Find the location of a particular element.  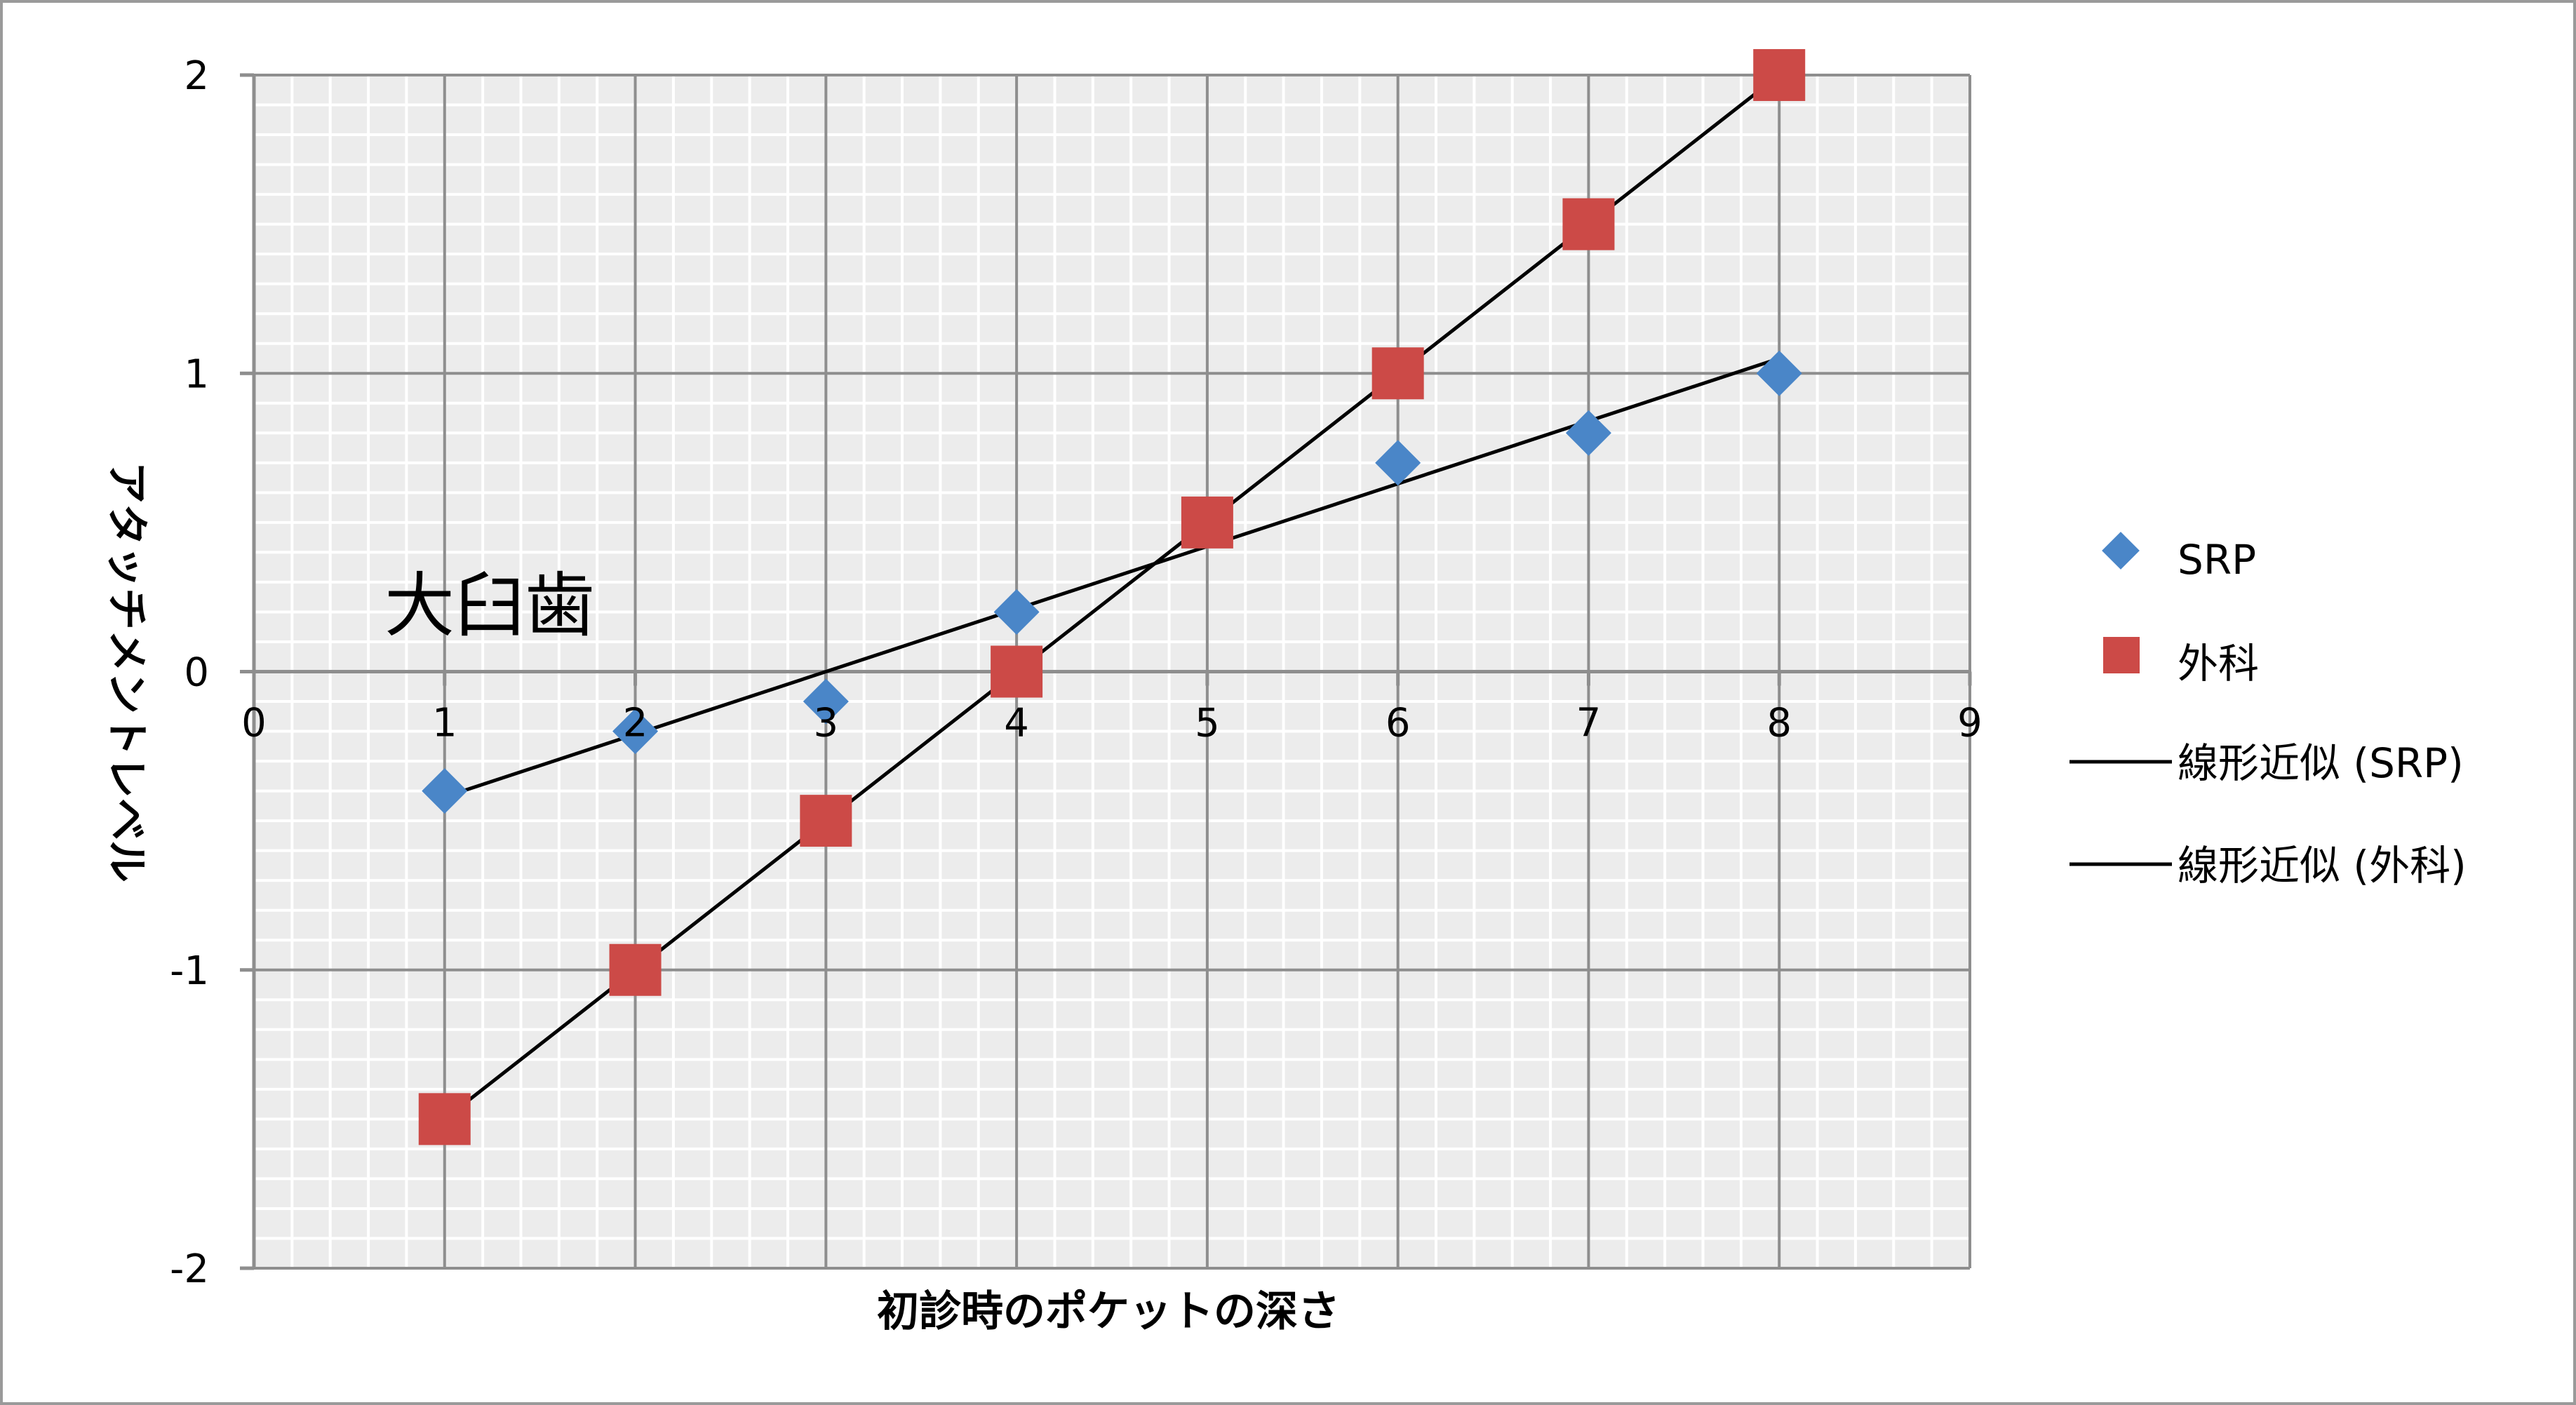

x-axis-label: 初診時のポケットの深さ is located at coordinates (1108, 1311).